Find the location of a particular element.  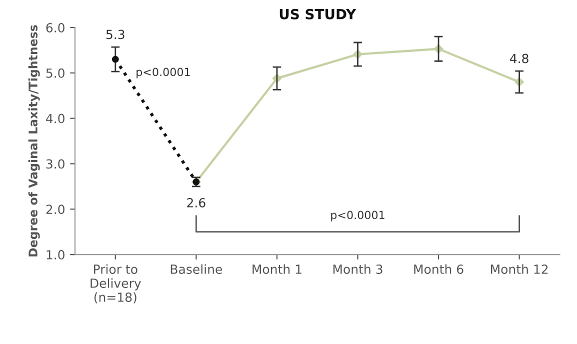

y-tick-label: 1.0 is located at coordinates (55, 255).